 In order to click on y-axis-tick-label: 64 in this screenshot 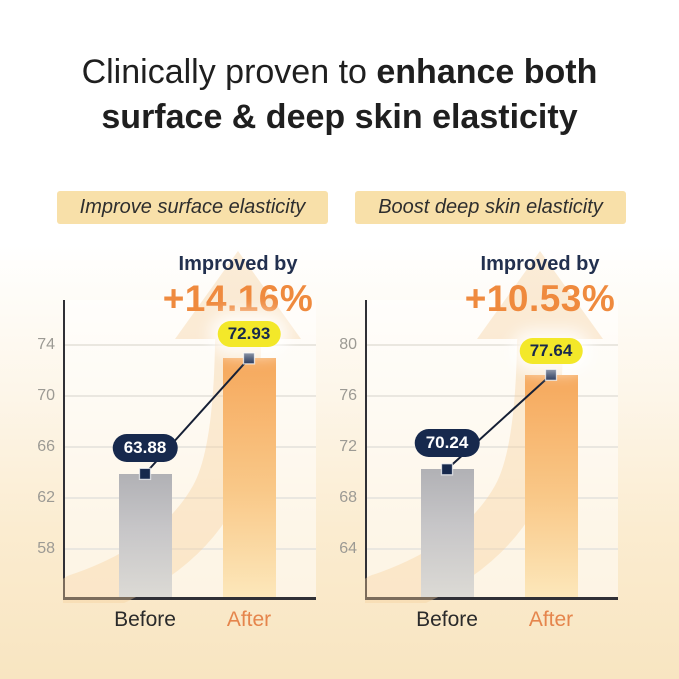, I will do `click(348, 548)`.